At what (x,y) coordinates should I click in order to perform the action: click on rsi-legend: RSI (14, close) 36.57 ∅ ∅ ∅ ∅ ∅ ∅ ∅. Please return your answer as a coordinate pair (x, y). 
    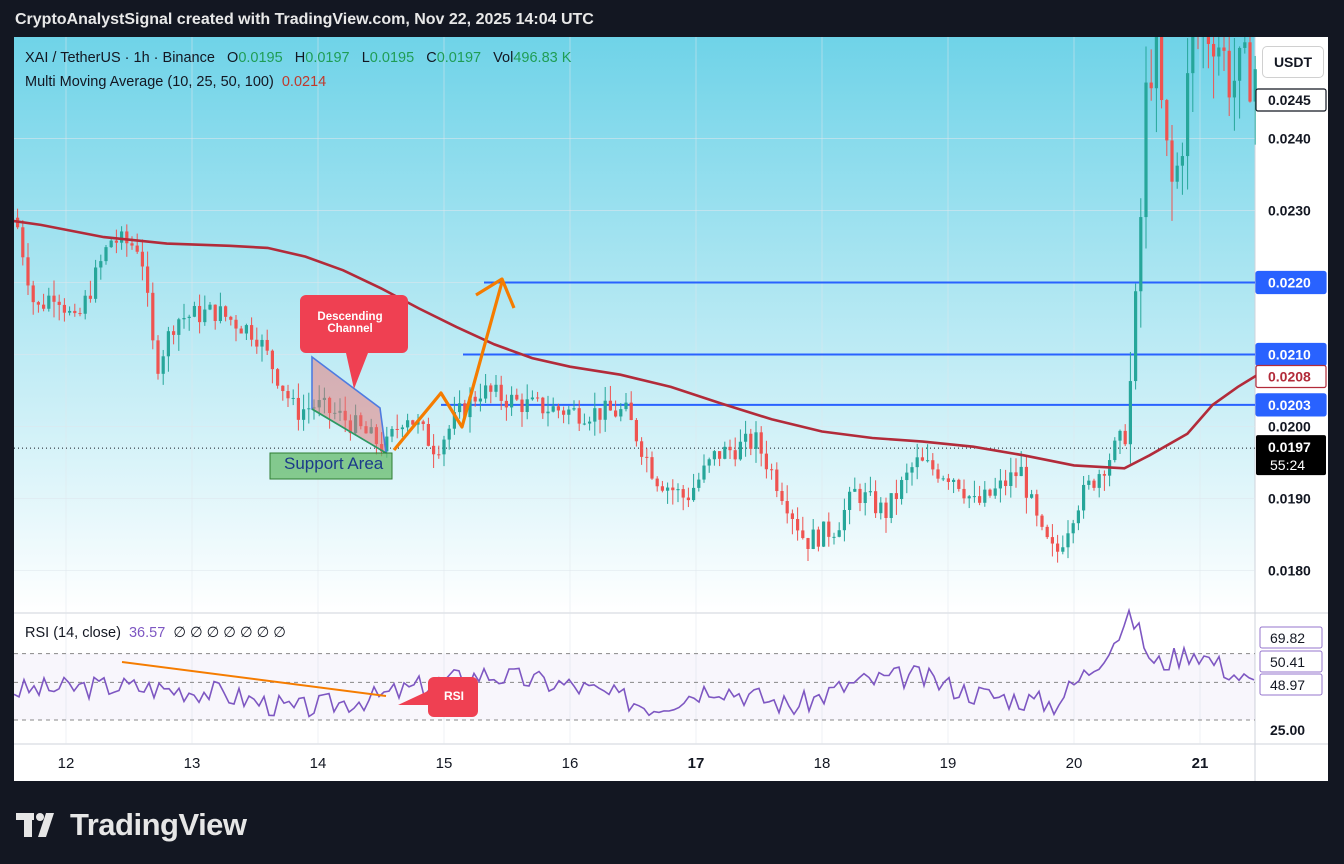
    Looking at the image, I should click on (155, 633).